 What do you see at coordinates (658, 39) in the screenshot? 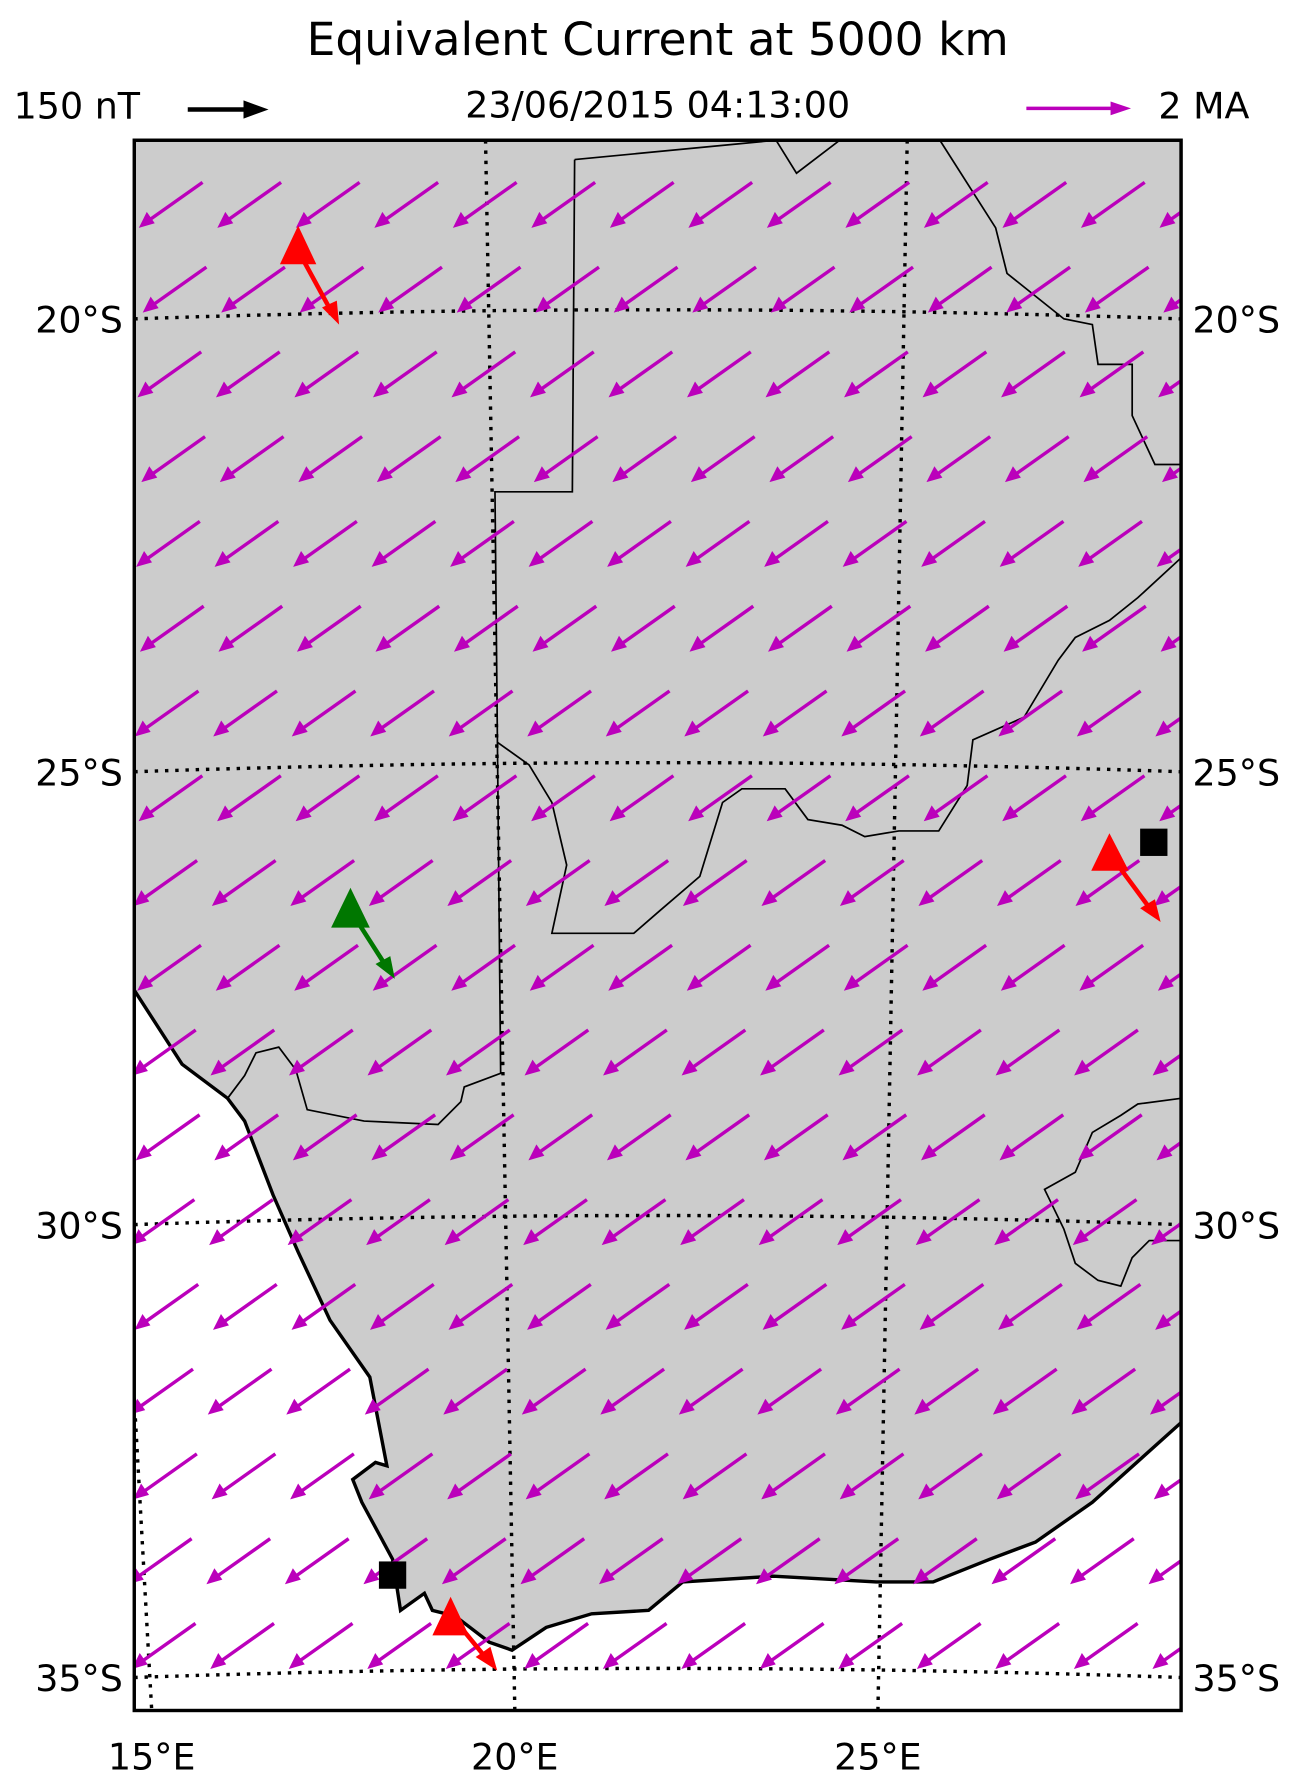
I see `title: Equivalent Current at 5000 km` at bounding box center [658, 39].